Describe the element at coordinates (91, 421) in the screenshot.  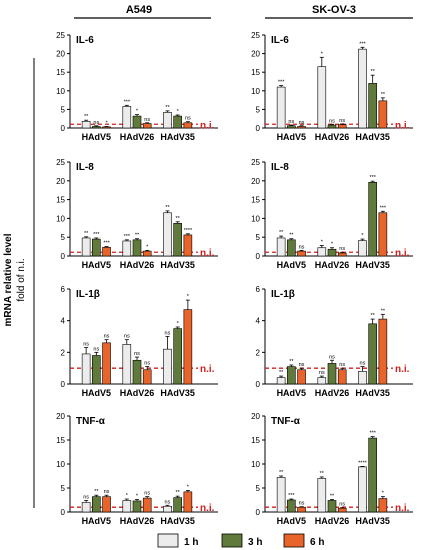
I see `panel-title: TNF-α` at that location.